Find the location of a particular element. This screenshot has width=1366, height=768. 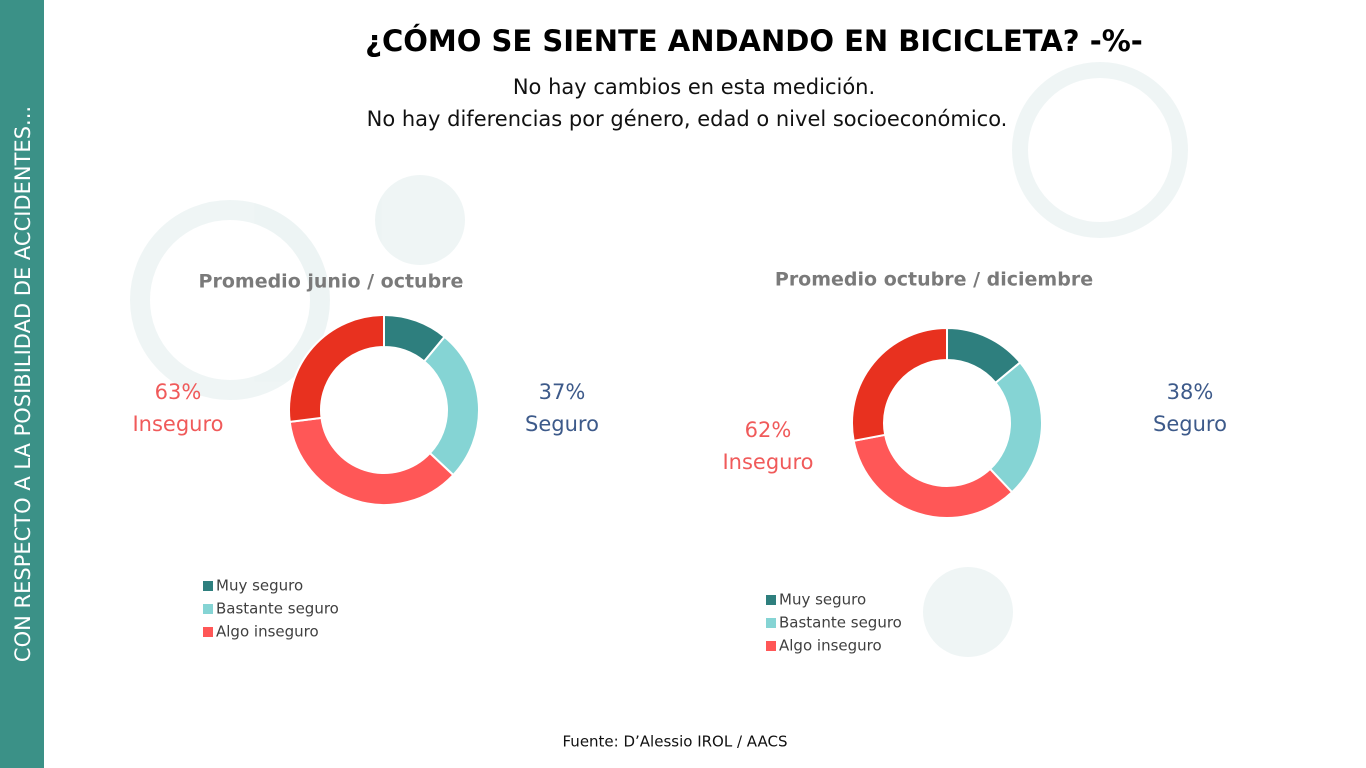

total-value: 62% is located at coordinates (768, 430).